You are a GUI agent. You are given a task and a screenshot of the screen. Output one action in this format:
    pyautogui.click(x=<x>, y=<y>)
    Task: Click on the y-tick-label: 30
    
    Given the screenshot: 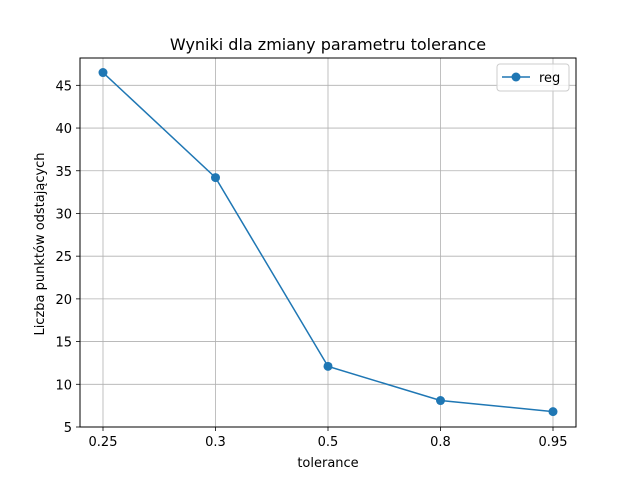 What is the action you would take?
    pyautogui.click(x=63, y=214)
    